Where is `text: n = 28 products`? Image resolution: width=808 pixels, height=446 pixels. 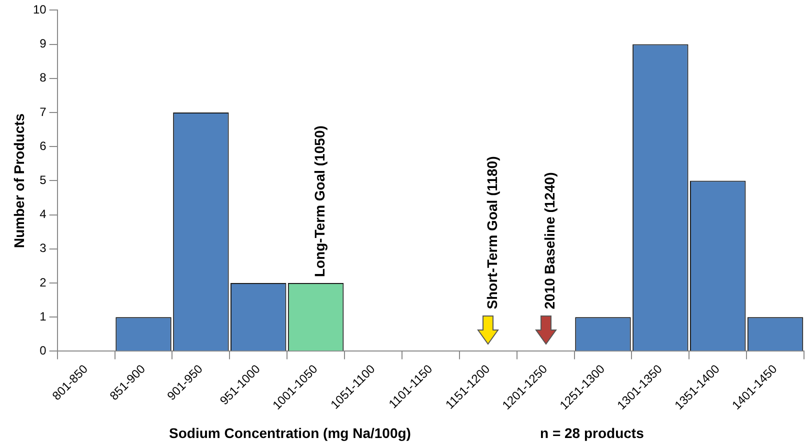
text: n = 28 products is located at coordinates (592, 432).